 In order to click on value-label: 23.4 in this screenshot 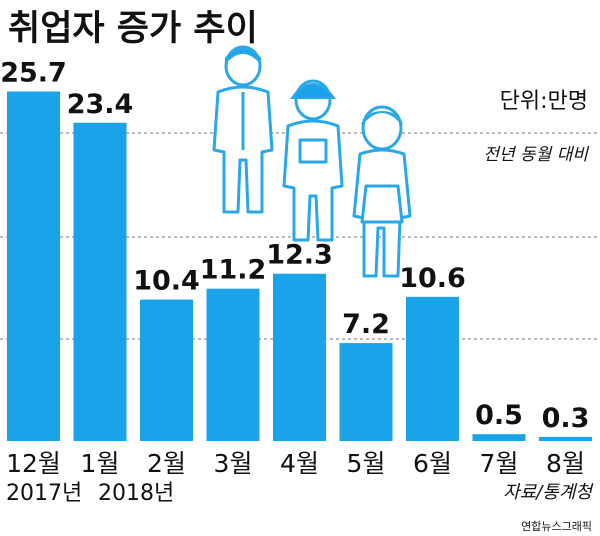, I will do `click(100, 104)`.